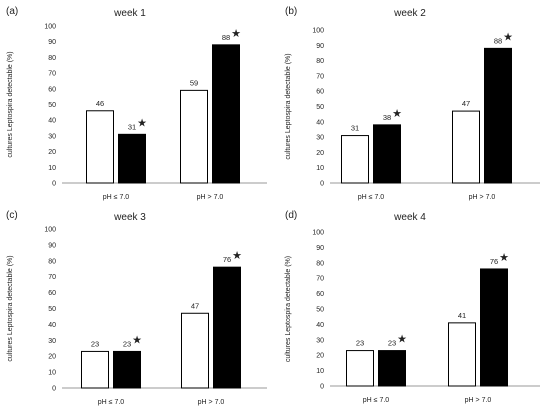  What do you see at coordinates (409, 217) in the screenshot?
I see `chart-title: week 4` at bounding box center [409, 217].